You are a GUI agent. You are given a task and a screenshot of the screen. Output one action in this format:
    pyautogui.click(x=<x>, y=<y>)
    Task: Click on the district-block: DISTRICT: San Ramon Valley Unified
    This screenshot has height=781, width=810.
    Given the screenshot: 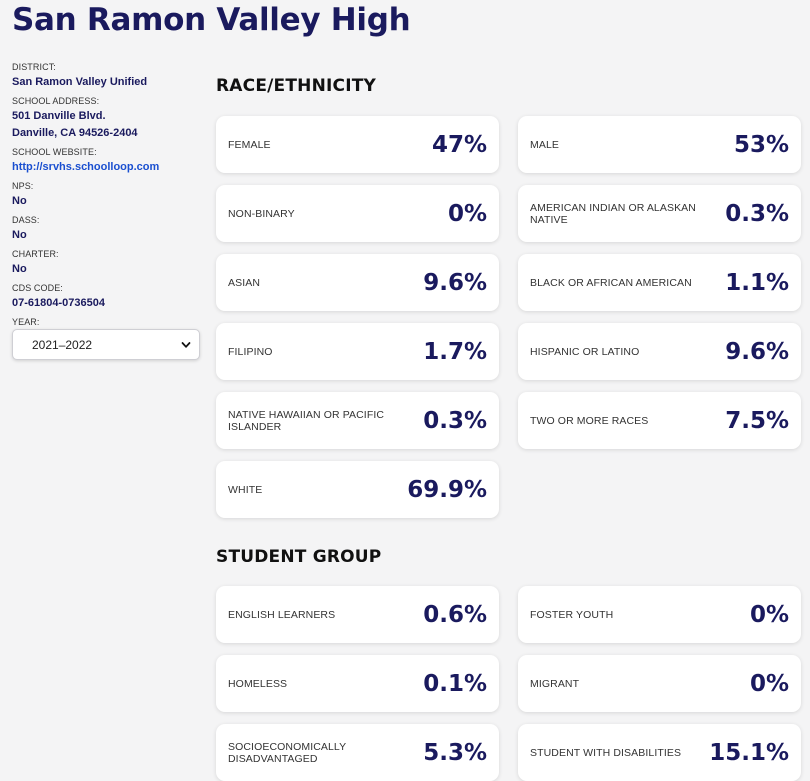 What is the action you would take?
    pyautogui.click(x=107, y=76)
    